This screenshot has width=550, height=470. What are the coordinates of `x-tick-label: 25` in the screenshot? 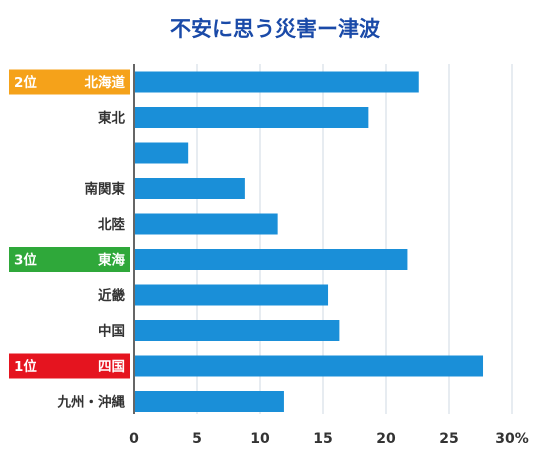 It's located at (448, 439).